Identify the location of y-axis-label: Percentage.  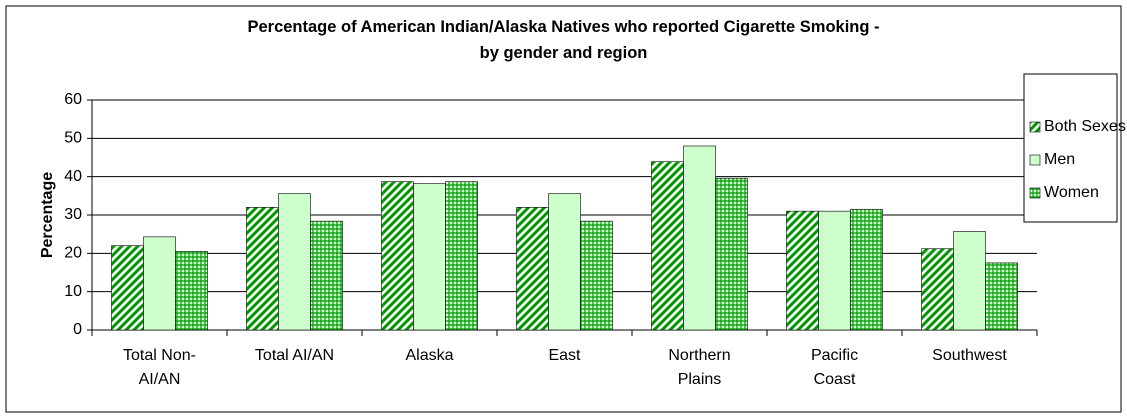
(47, 215).